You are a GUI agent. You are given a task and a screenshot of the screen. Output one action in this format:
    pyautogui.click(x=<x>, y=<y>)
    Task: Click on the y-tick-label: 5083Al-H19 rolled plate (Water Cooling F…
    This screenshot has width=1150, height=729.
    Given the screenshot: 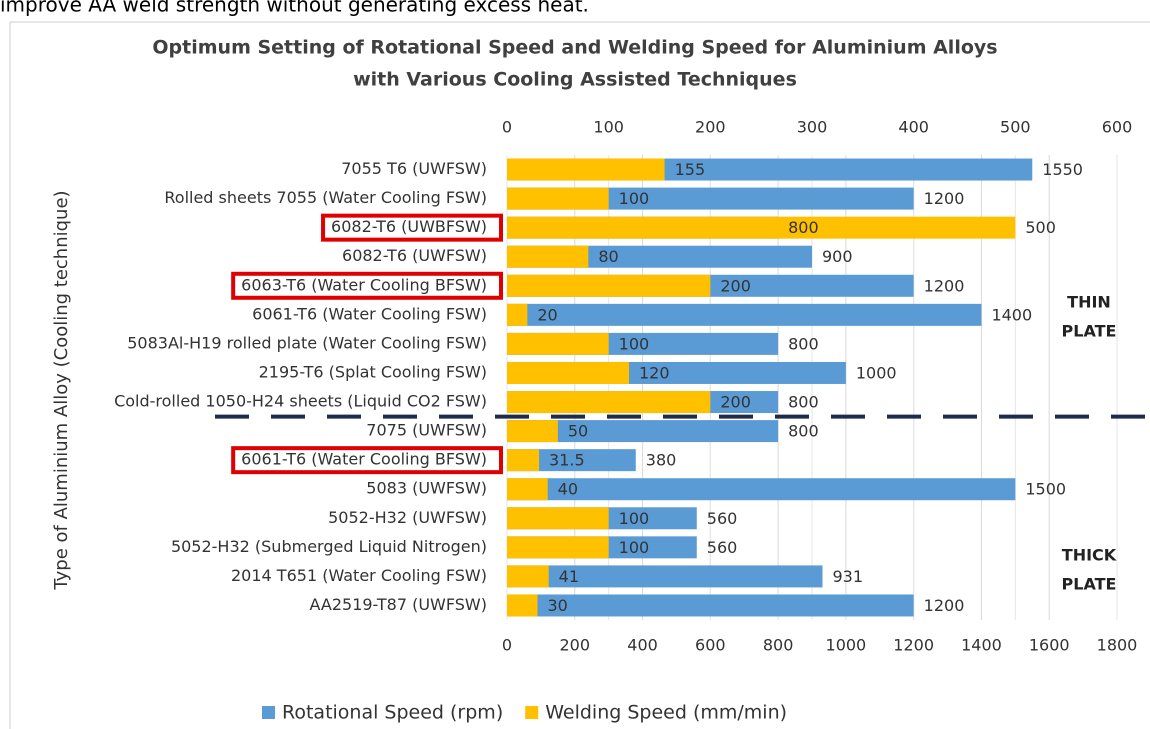 What is the action you would take?
    pyautogui.click(x=307, y=342)
    